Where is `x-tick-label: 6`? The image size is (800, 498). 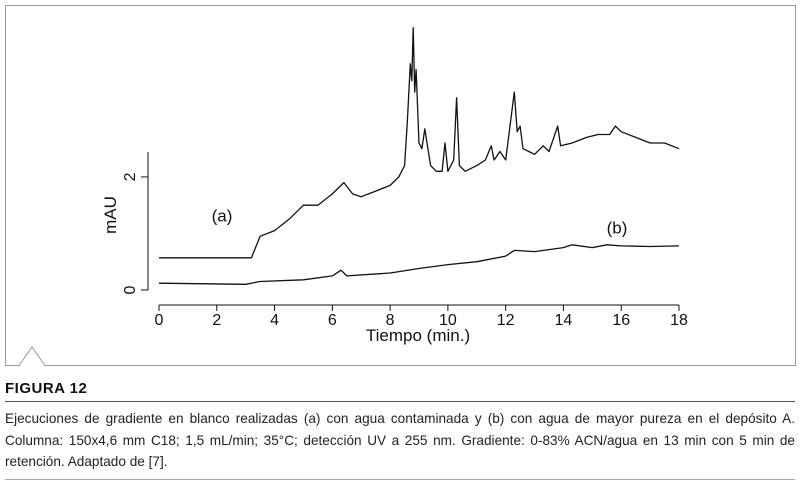
x-tick-label: 6 is located at coordinates (332, 320).